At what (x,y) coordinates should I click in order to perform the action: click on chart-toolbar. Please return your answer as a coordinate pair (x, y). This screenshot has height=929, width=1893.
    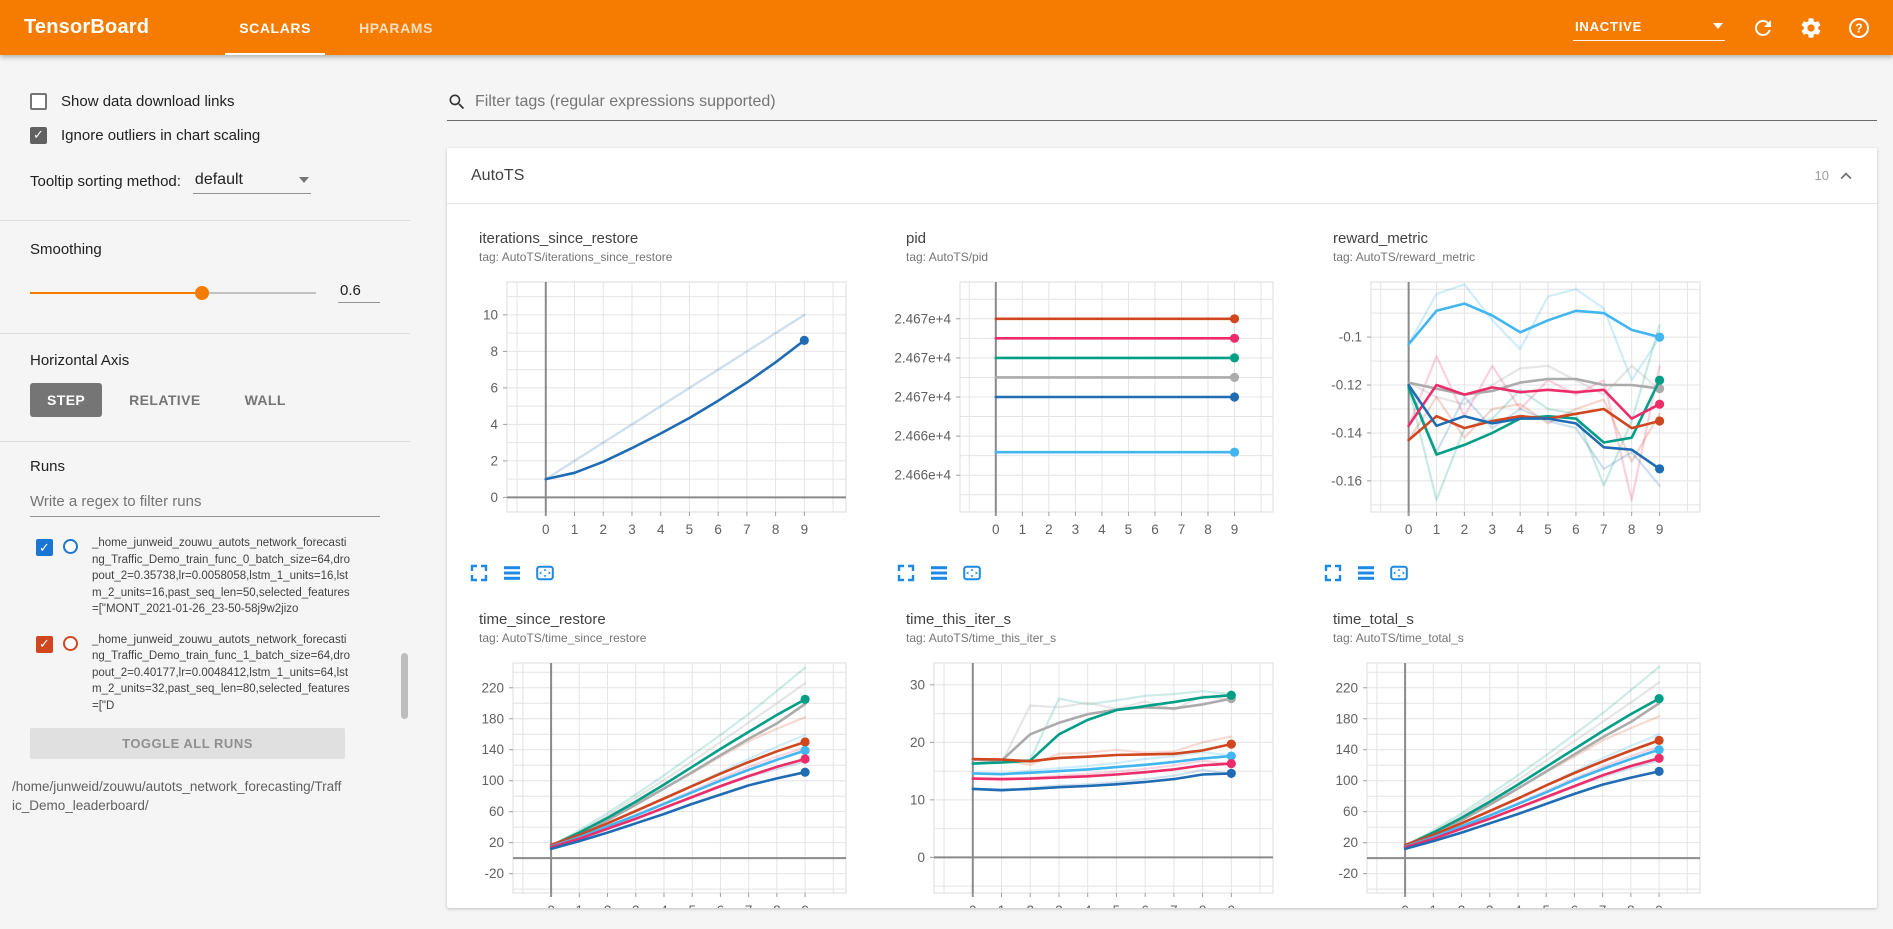
    Looking at the image, I should click on (1532, 573).